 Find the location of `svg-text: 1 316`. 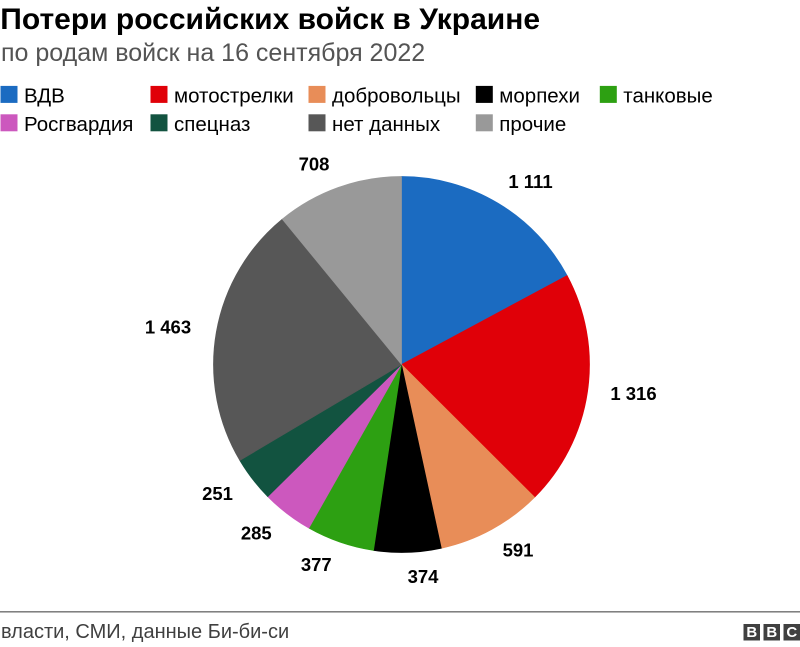

svg-text: 1 316 is located at coordinates (633, 393).